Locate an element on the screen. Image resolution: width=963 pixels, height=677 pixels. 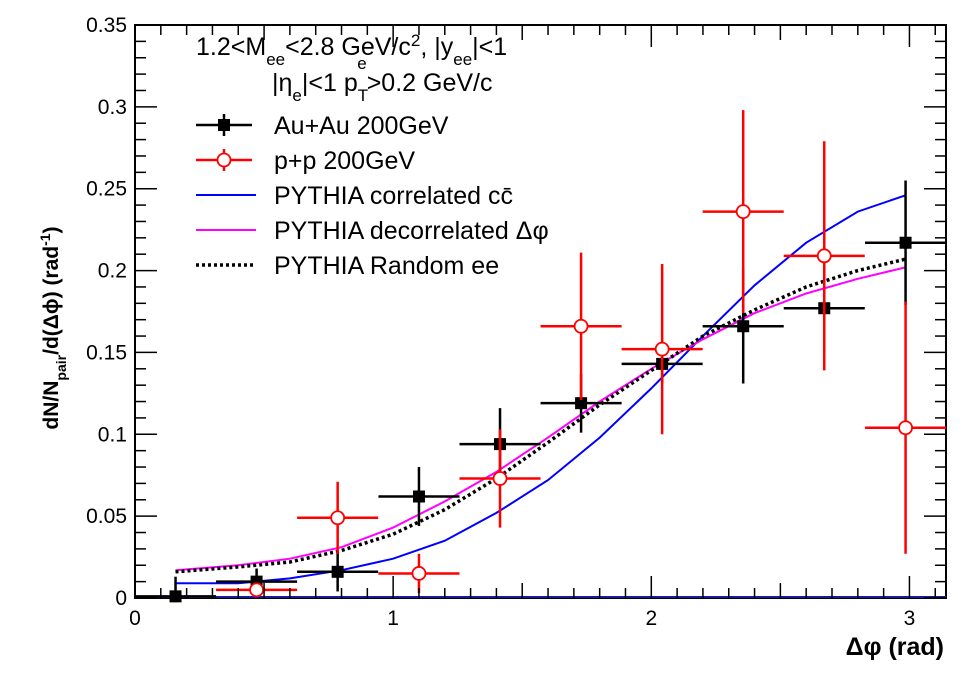
legend-label: PYTHIA correlated cc̄ is located at coordinates (393, 196).